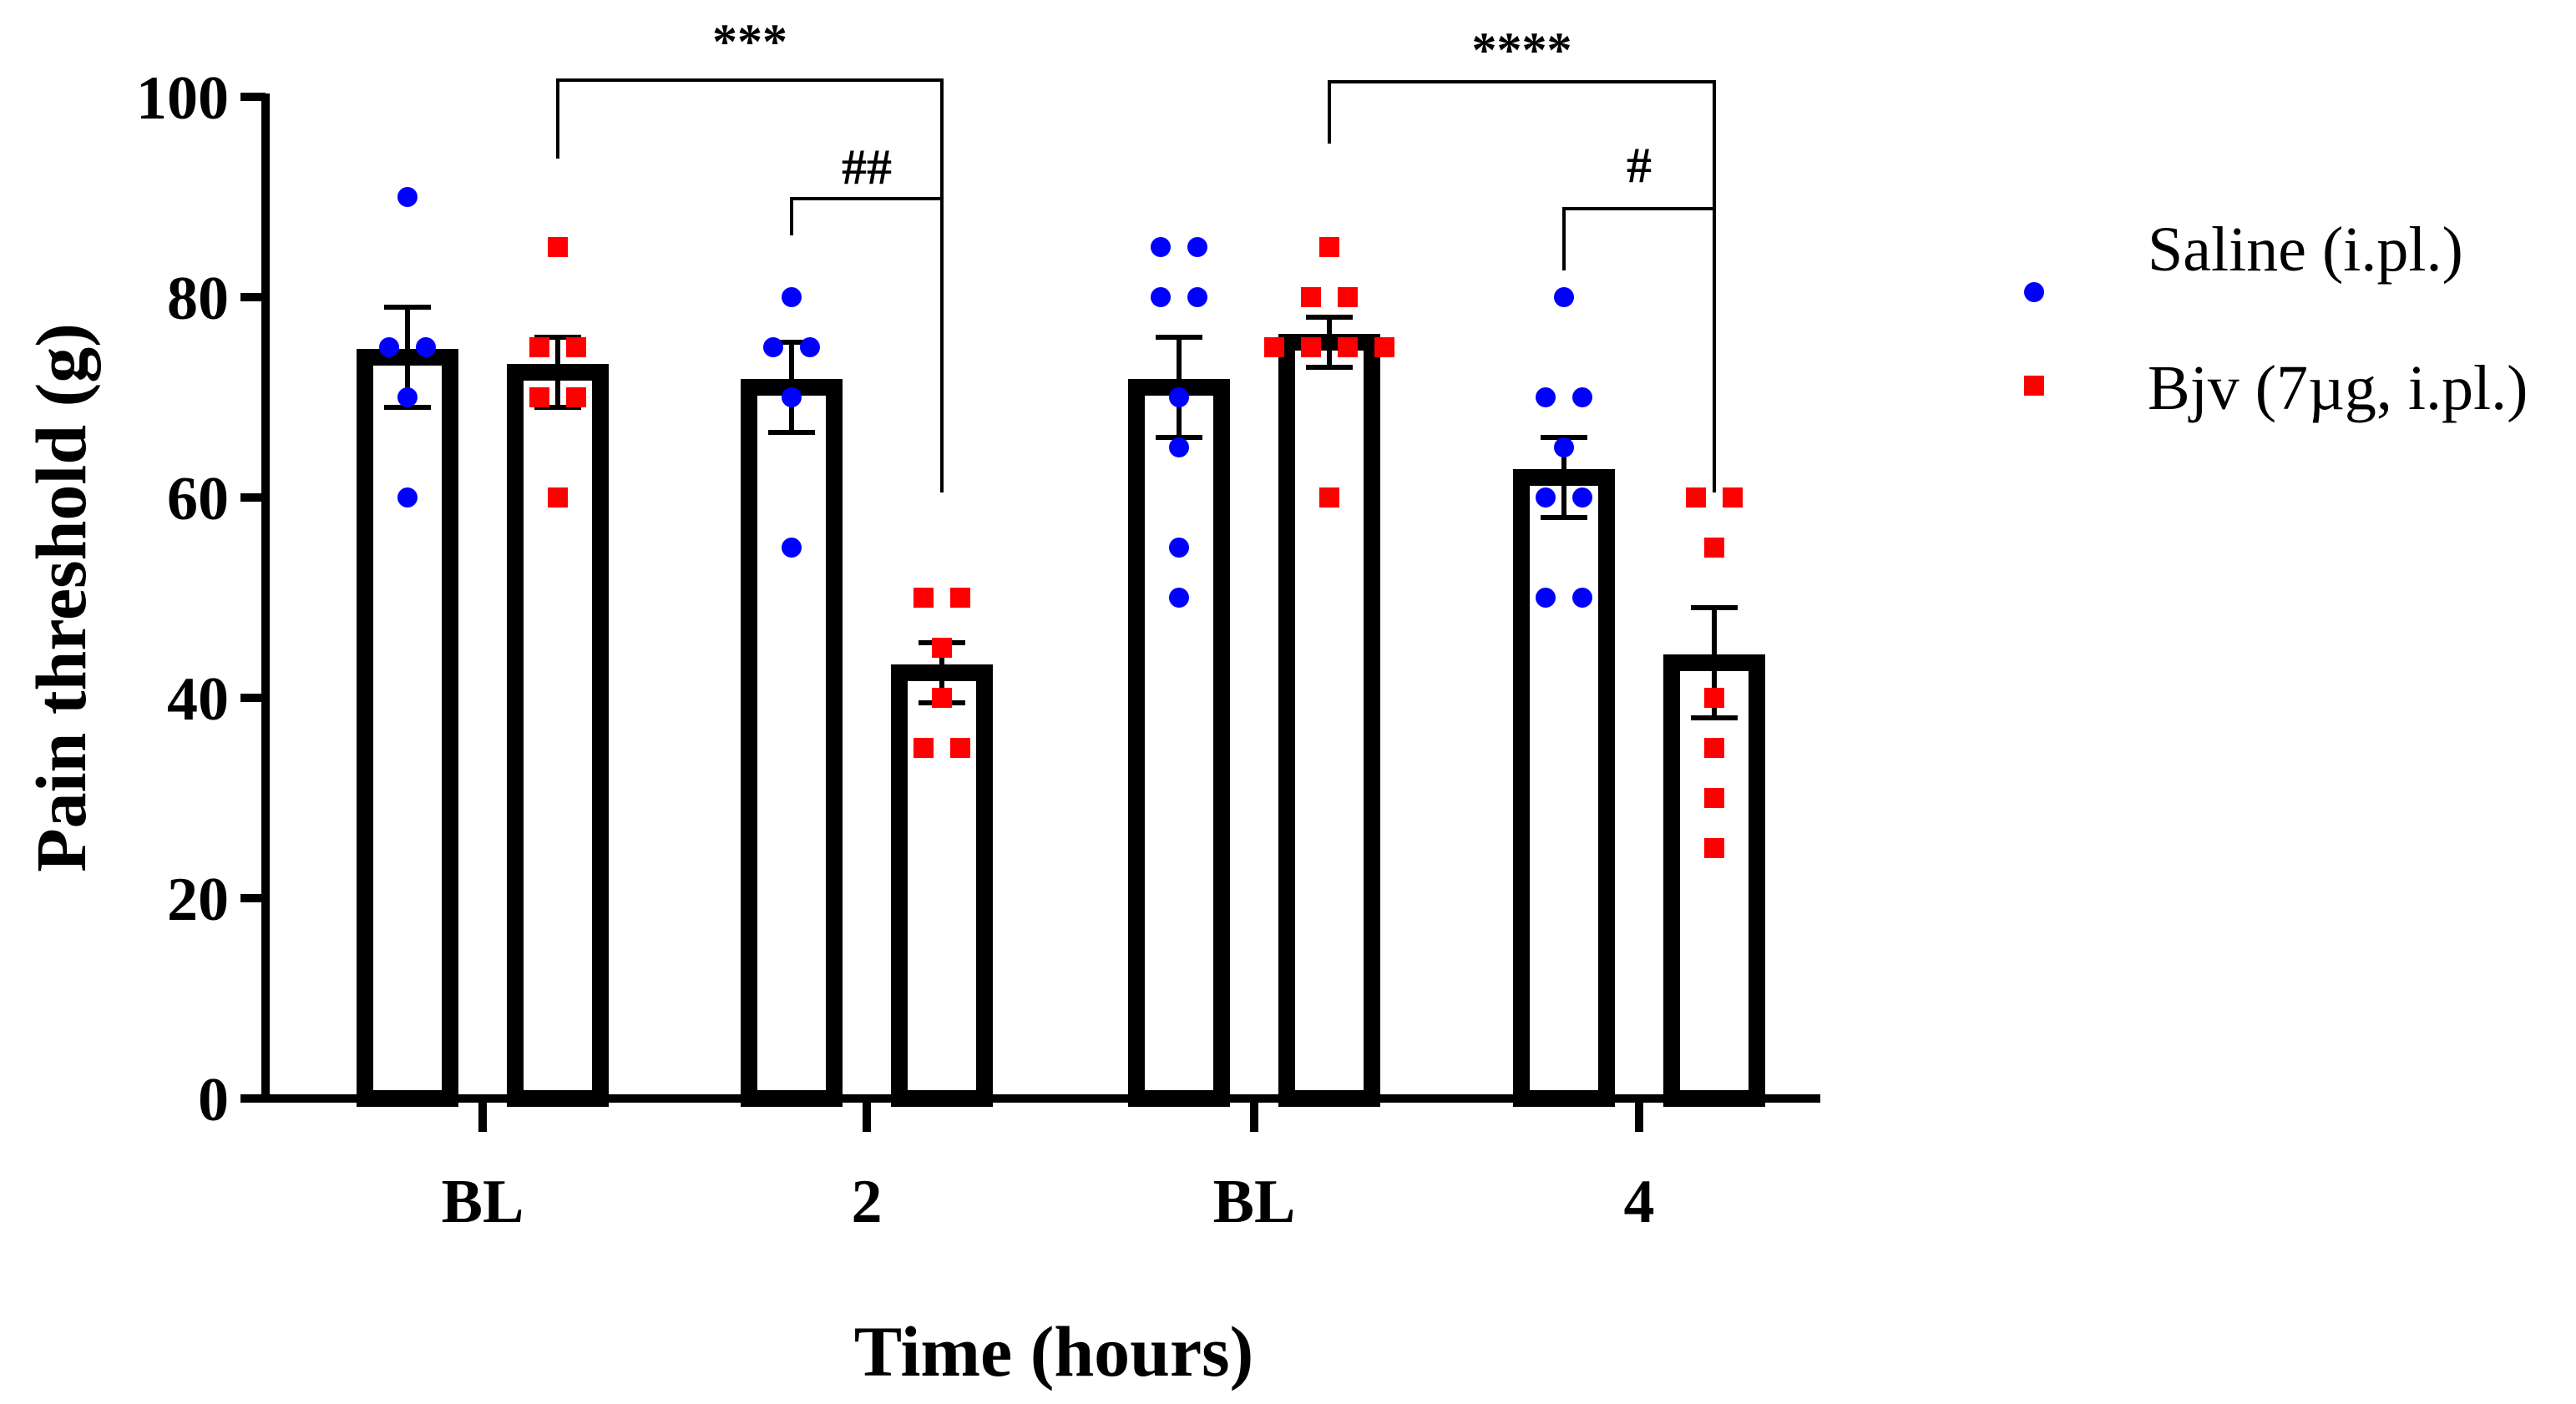 This screenshot has height=1404, width=2576. I want to click on x-tick-label: 4, so click(1639, 1202).